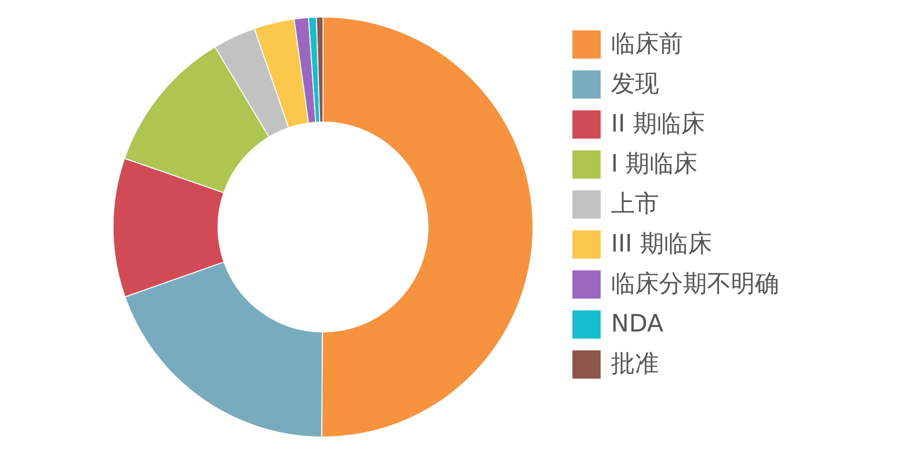  Describe the element at coordinates (647, 44) in the screenshot. I see `legend-label: 临床前` at that location.